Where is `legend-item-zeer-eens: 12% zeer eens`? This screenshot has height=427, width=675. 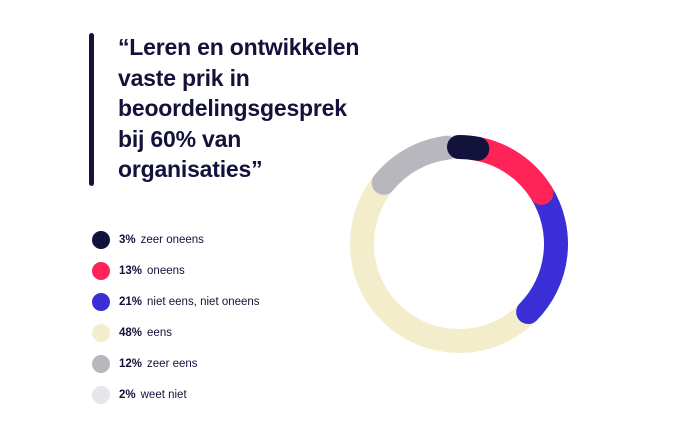 legend-item-zeer-eens: 12% zeer eens is located at coordinates (176, 363).